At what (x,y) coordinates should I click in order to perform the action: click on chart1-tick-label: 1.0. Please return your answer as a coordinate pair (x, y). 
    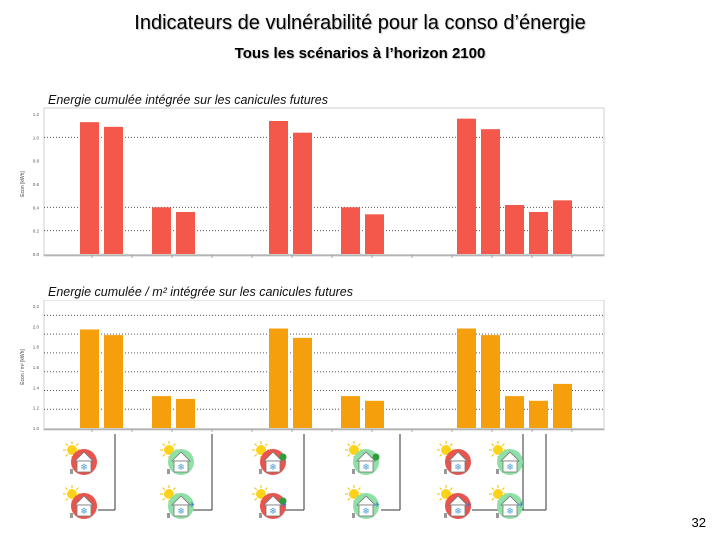
    Looking at the image, I should click on (36, 137).